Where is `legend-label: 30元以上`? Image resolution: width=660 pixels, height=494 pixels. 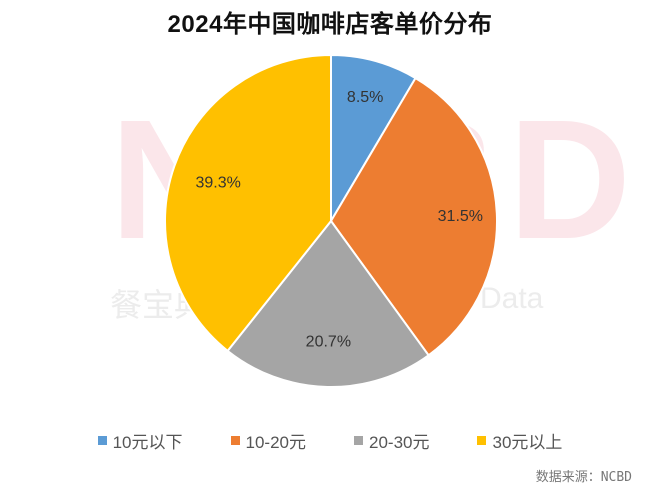 legend-label: 30元以上 is located at coordinates (527, 442).